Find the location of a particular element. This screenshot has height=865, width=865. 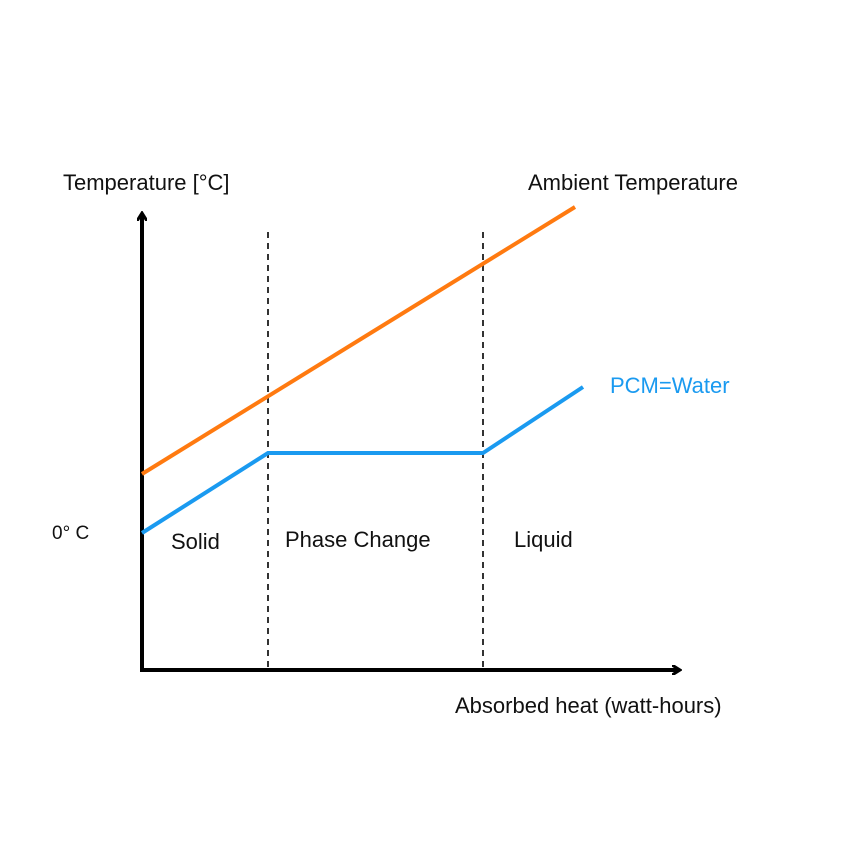

line-label: PCM=Water is located at coordinates (670, 385).